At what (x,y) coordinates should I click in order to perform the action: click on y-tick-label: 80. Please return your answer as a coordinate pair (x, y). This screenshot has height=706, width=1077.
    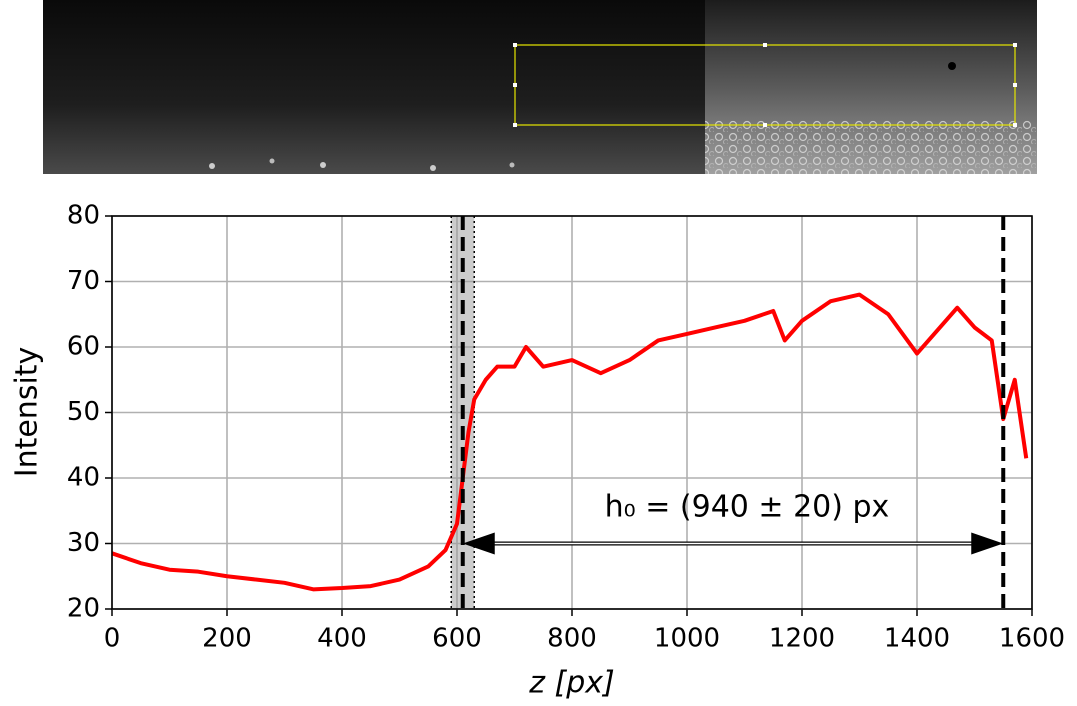
    Looking at the image, I should click on (83, 216).